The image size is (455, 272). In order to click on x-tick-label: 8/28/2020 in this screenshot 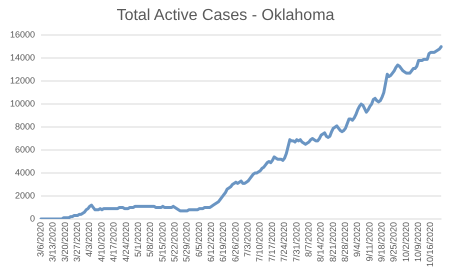, I will do `click(345, 242)`.